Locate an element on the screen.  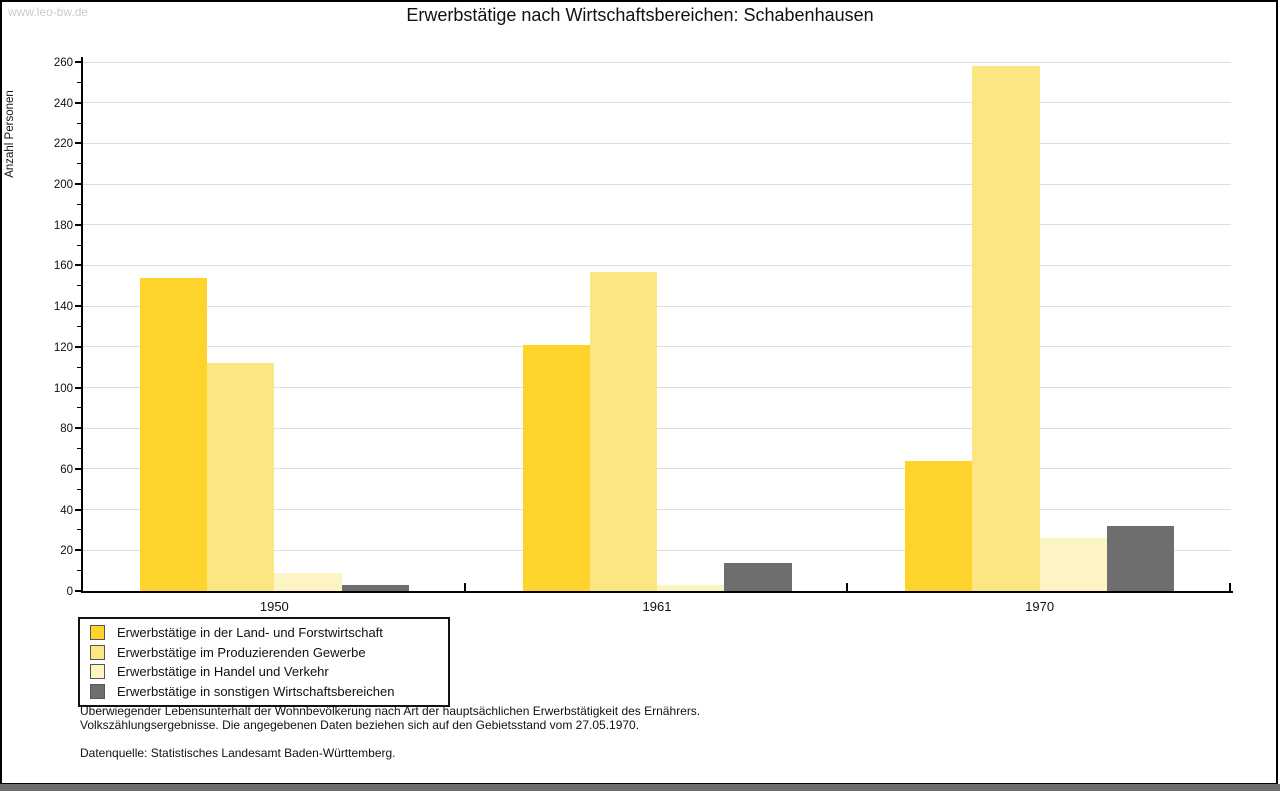
x-category-label: 1950 is located at coordinates (274, 606).